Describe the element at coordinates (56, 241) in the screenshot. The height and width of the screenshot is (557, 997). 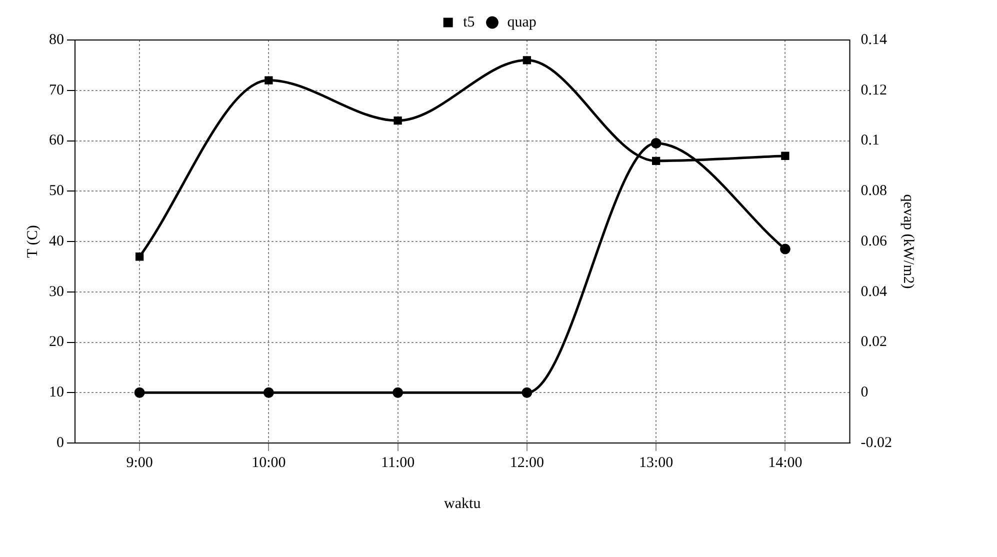
I see `y-tick-label: 40` at that location.